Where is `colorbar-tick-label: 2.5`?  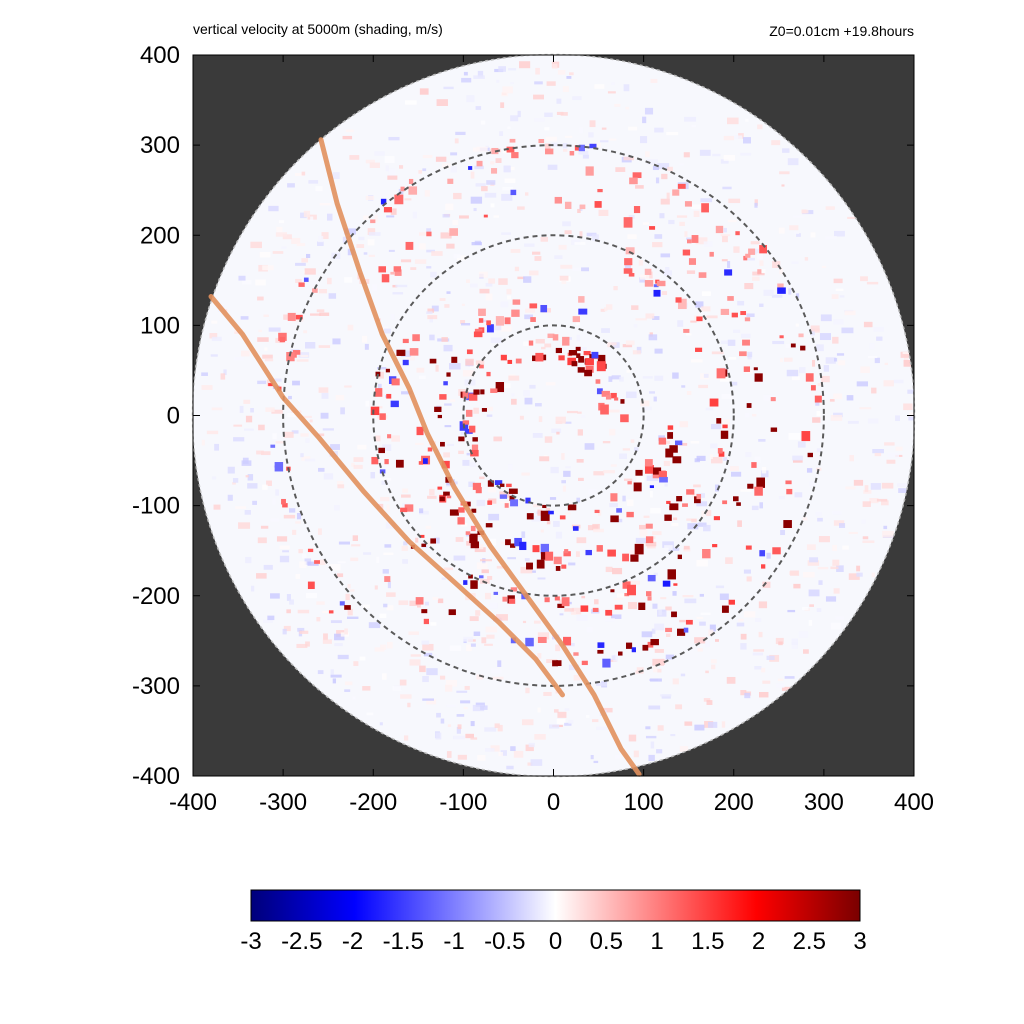 colorbar-tick-label: 2.5 is located at coordinates (809, 941).